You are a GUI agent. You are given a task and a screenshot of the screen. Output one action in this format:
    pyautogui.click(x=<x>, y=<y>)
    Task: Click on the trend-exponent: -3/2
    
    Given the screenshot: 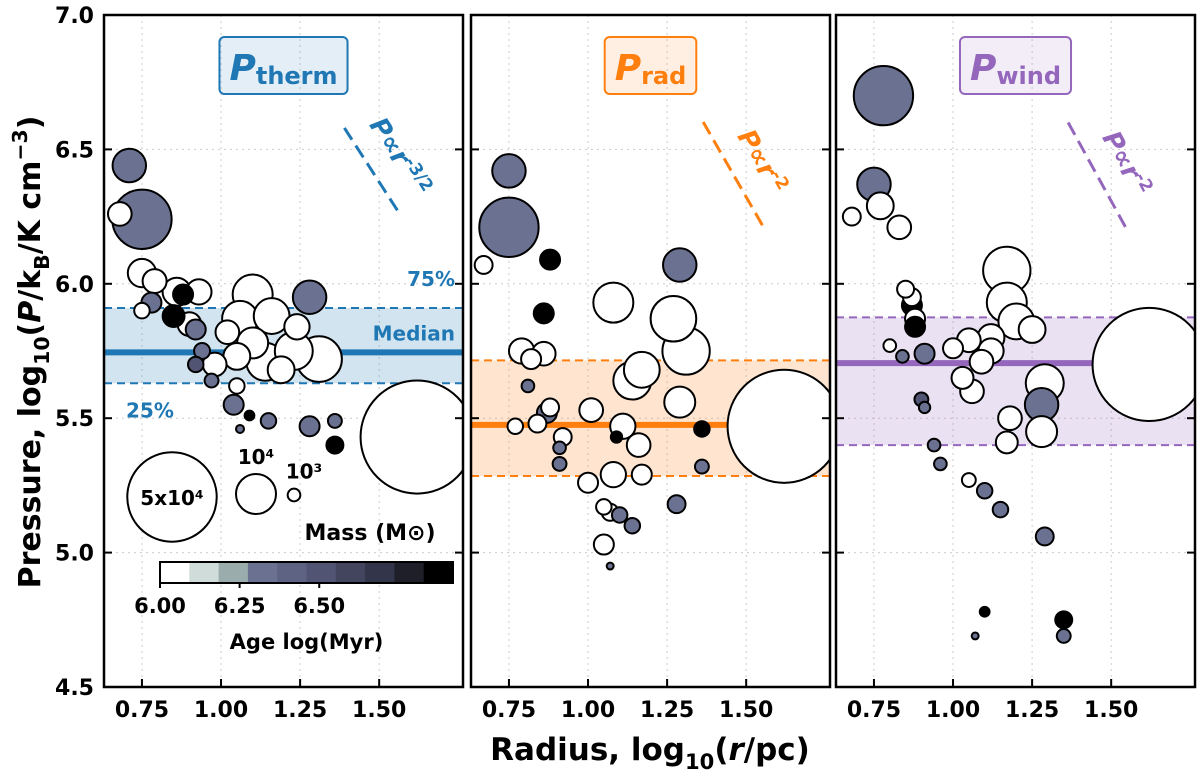 What is the action you would take?
    pyautogui.click(x=418, y=175)
    